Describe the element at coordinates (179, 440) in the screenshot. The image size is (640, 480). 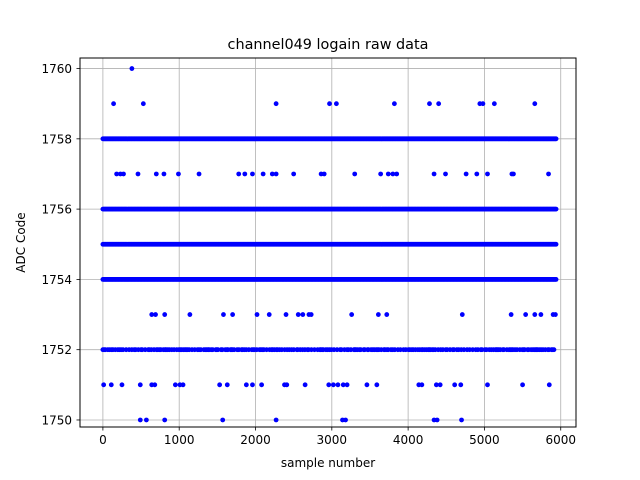
I see `x-tick-label: 1000` at that location.